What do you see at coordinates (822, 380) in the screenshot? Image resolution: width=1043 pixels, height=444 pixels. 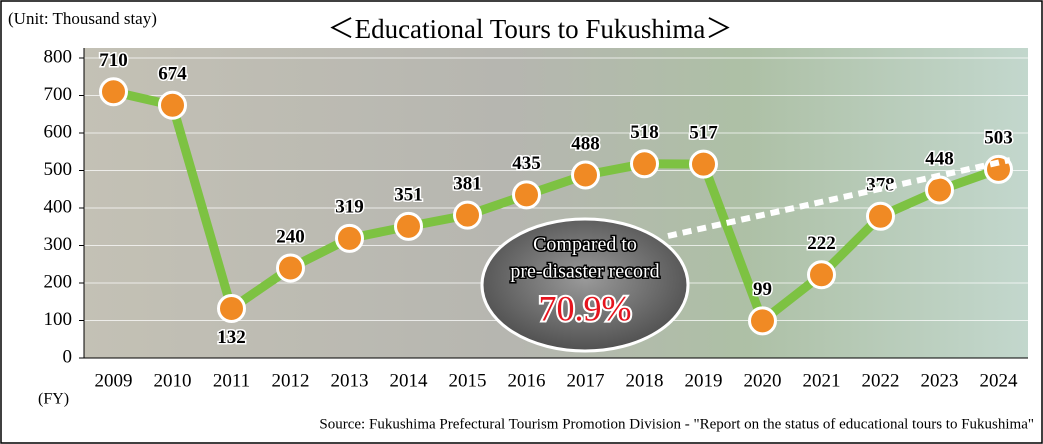 I see `x-tick-label: 2021` at bounding box center [822, 380].